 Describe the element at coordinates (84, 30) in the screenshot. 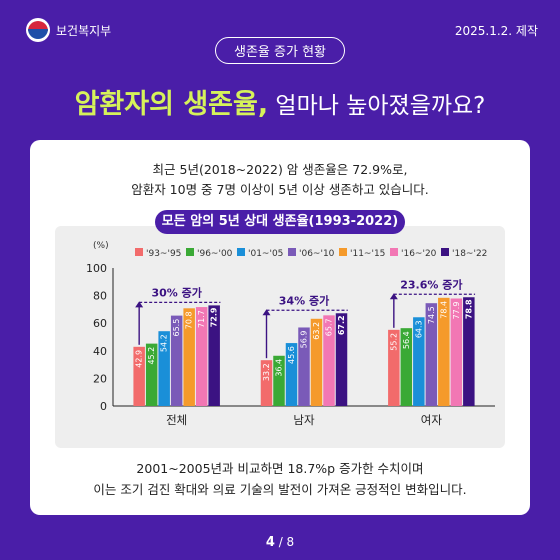

I see `org-name: 보건복지부` at that location.